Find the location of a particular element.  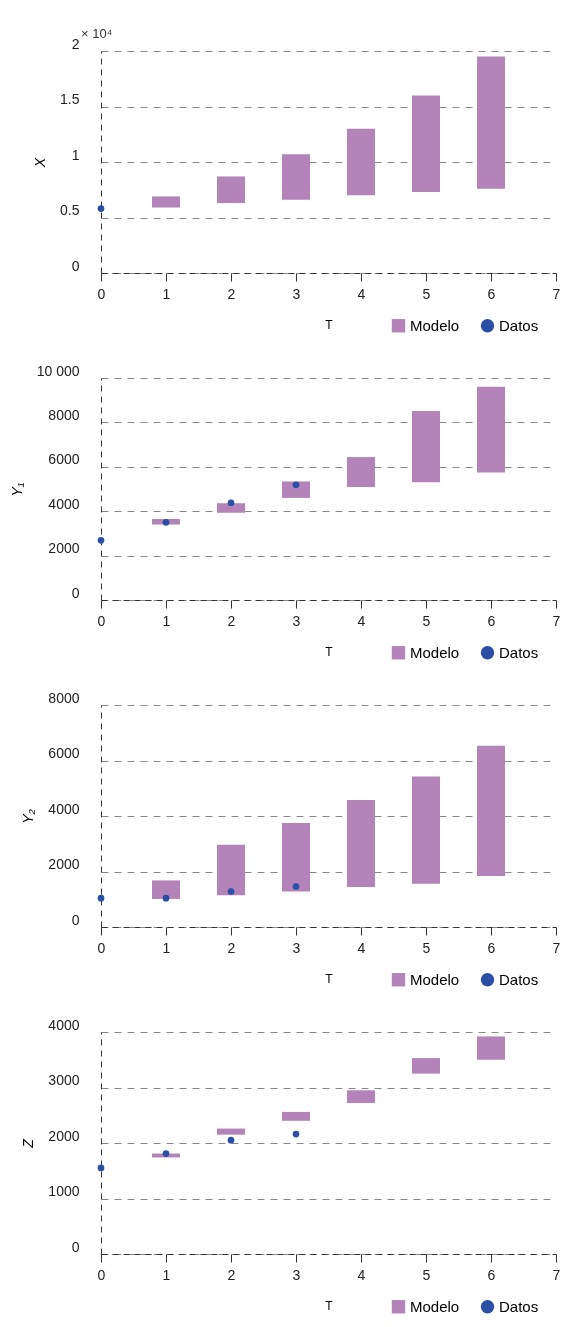

y-tick-label: 1.5 is located at coordinates (70, 99).